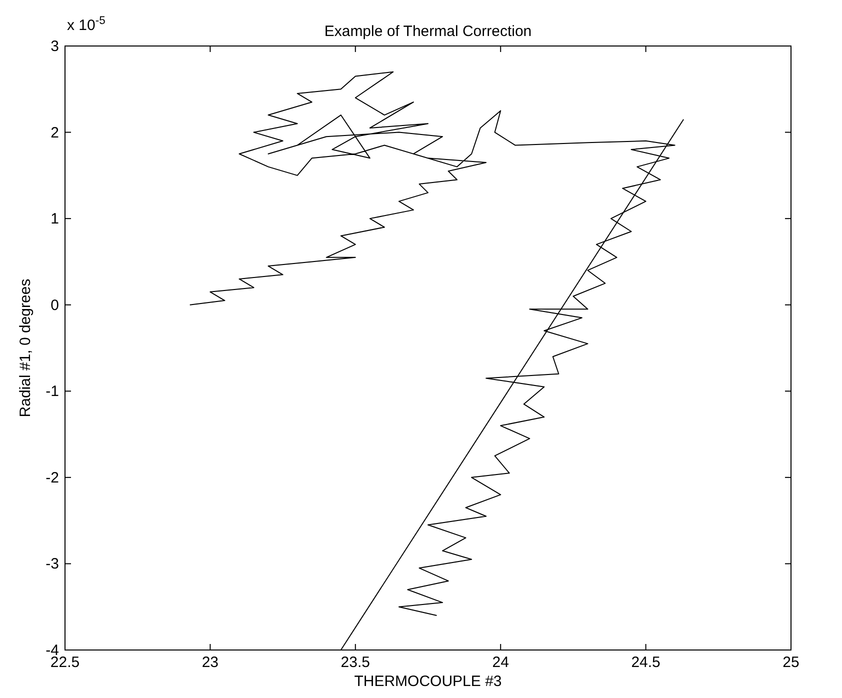 The width and height of the screenshot is (842, 698). Describe the element at coordinates (210, 662) in the screenshot. I see `x-tick-label: 23` at that location.